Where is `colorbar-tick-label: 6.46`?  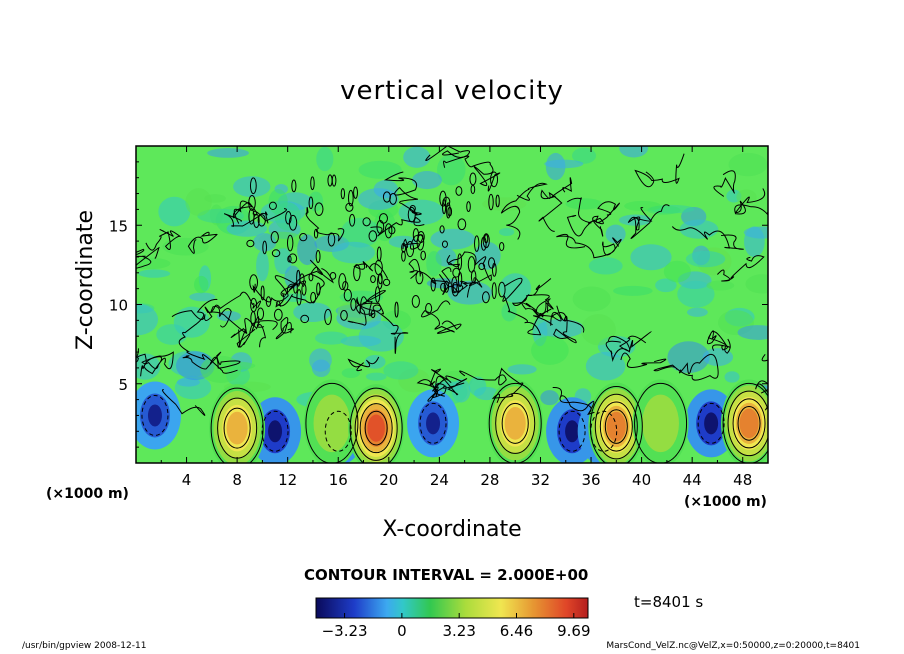 colorbar-tick-label: 6.46 is located at coordinates (516, 631).